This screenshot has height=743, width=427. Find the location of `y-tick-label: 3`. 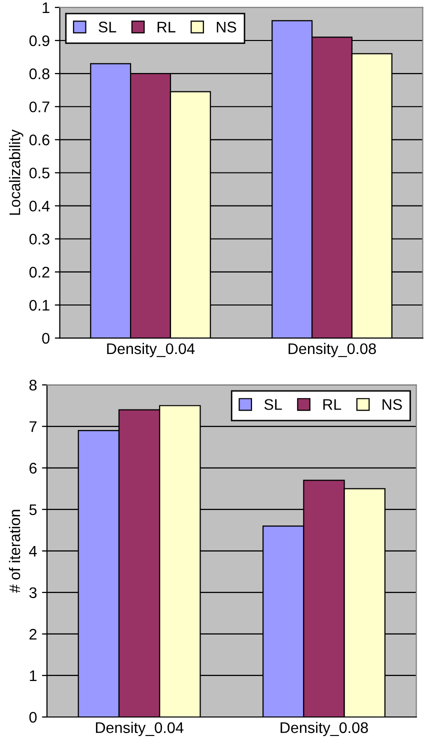

y-tick-label: 3 is located at coordinates (33, 592).